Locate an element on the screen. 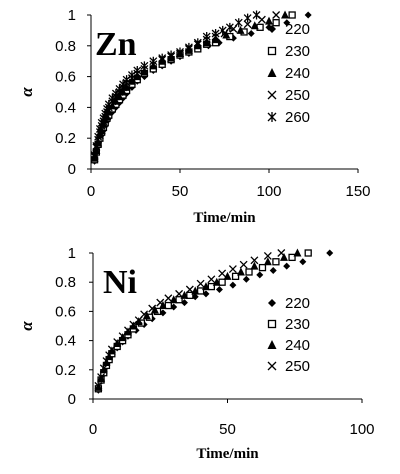  x-tick-label: 100 is located at coordinates (268, 191).